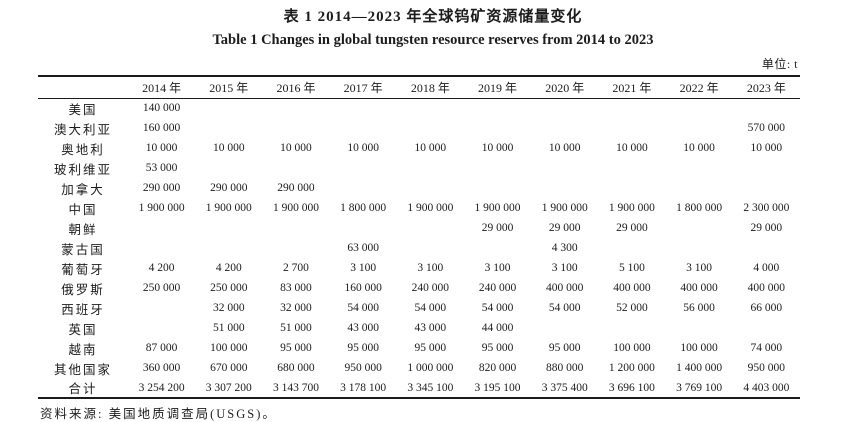 The height and width of the screenshot is (422, 866). I want to click on country-label: 中国, so click(83, 209).